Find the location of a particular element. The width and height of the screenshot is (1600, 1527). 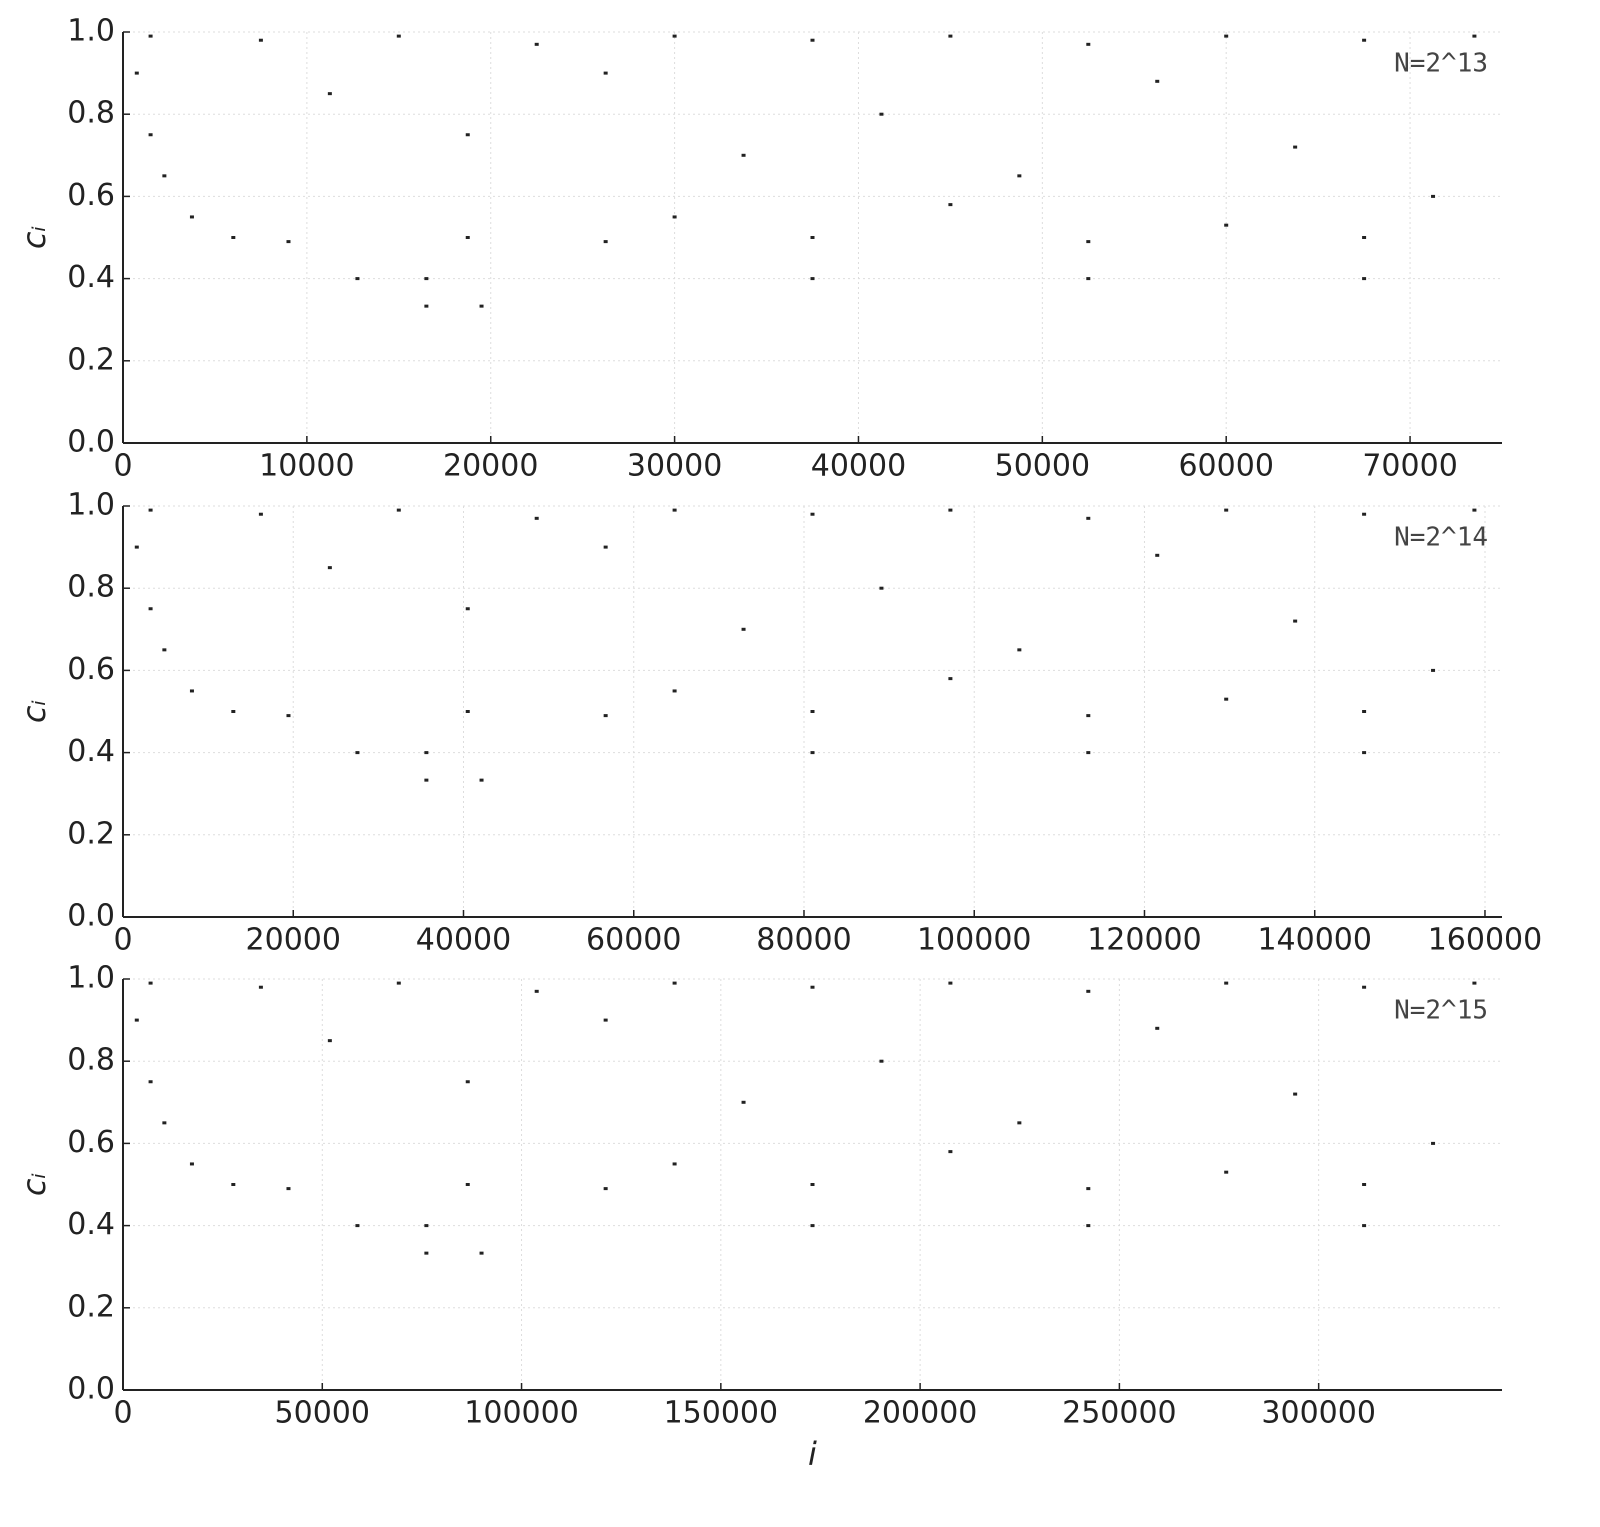

annotation: N=2^15 is located at coordinates (1441, 1011).